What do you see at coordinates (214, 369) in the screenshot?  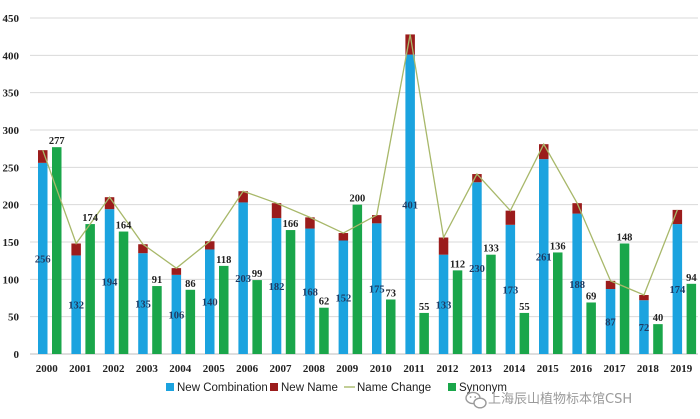 I see `x-tick-label: 2005` at bounding box center [214, 369].